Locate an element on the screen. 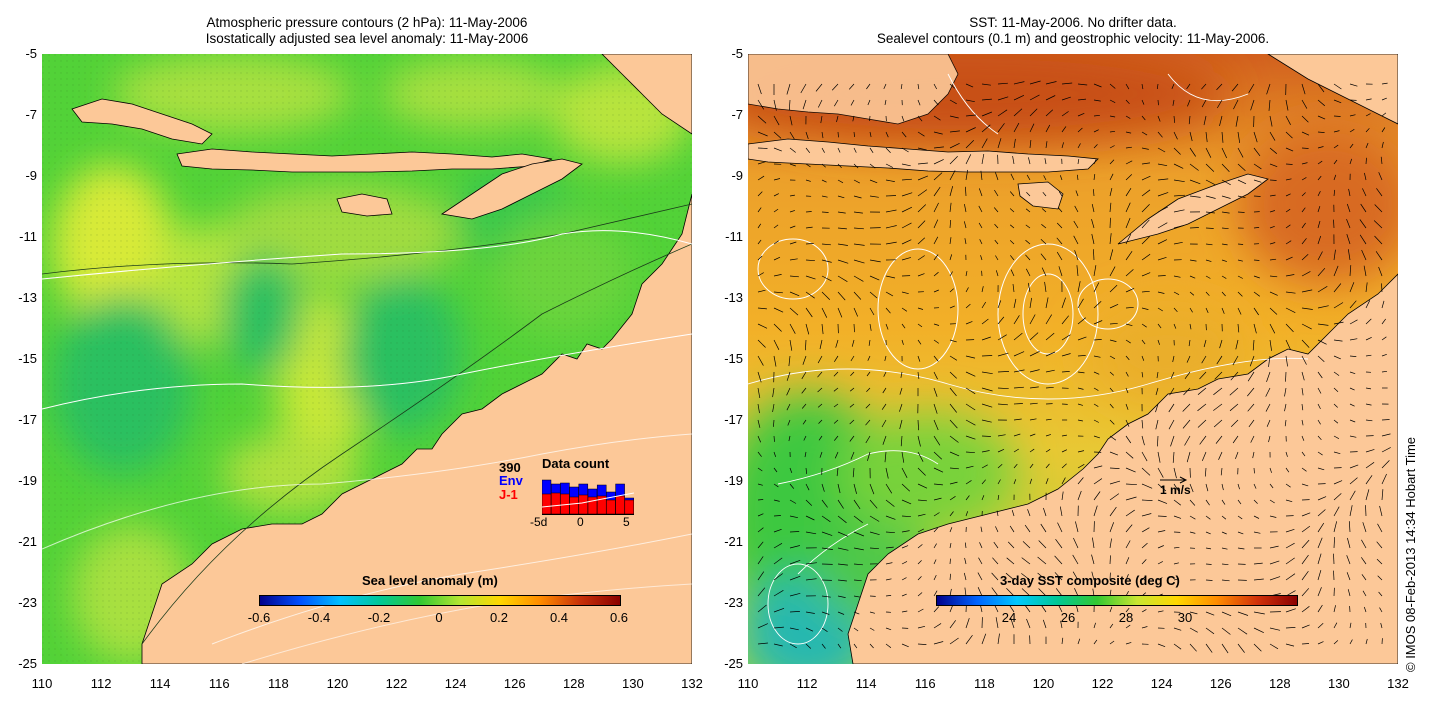 The image size is (1440, 710). lat-tick-label: -25 is located at coordinates (27, 663).